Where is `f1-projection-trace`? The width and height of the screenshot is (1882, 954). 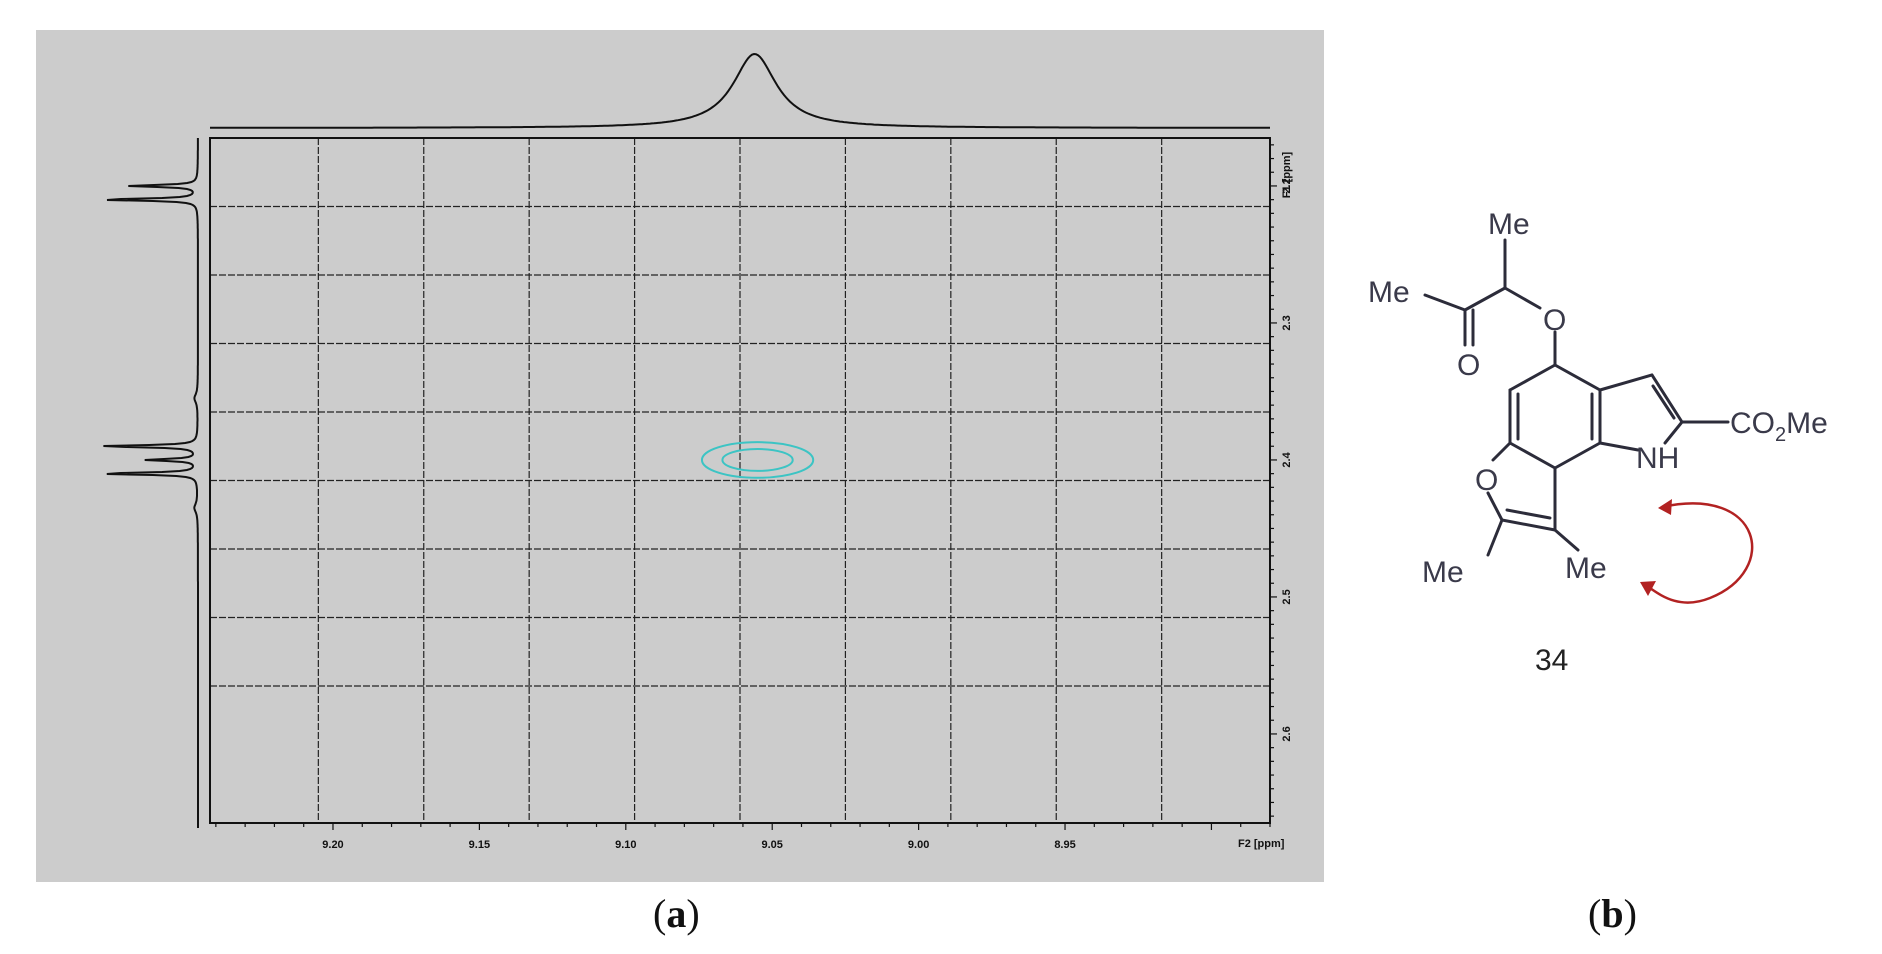 f1-projection-trace is located at coordinates (151, 483).